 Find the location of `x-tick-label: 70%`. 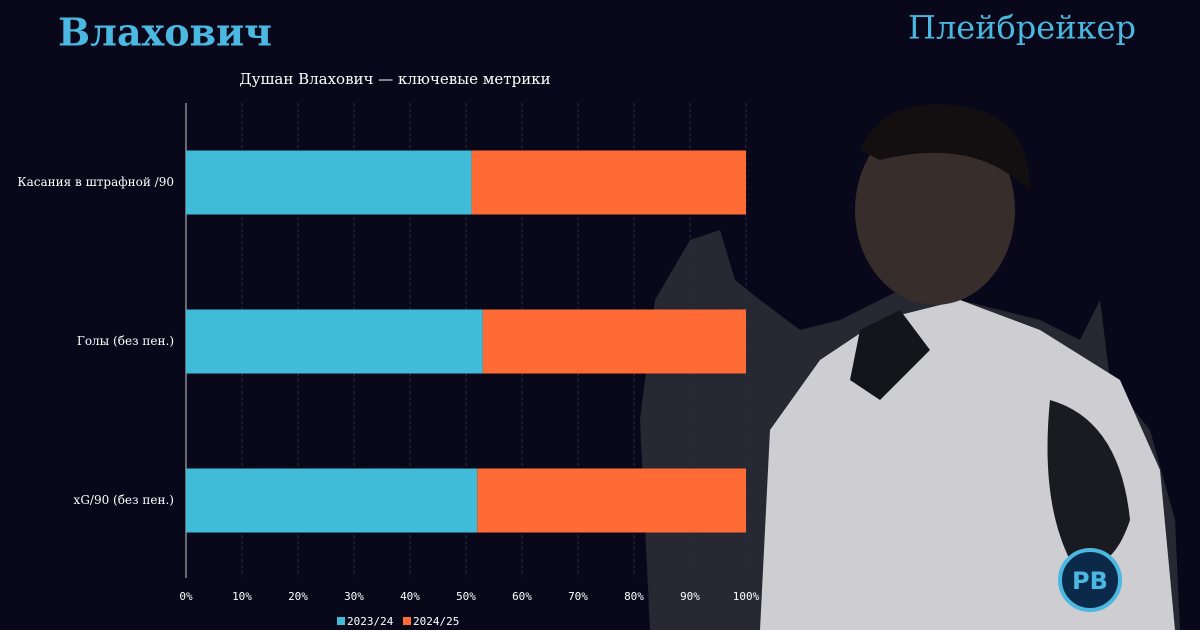

x-tick-label: 70% is located at coordinates (578, 596).